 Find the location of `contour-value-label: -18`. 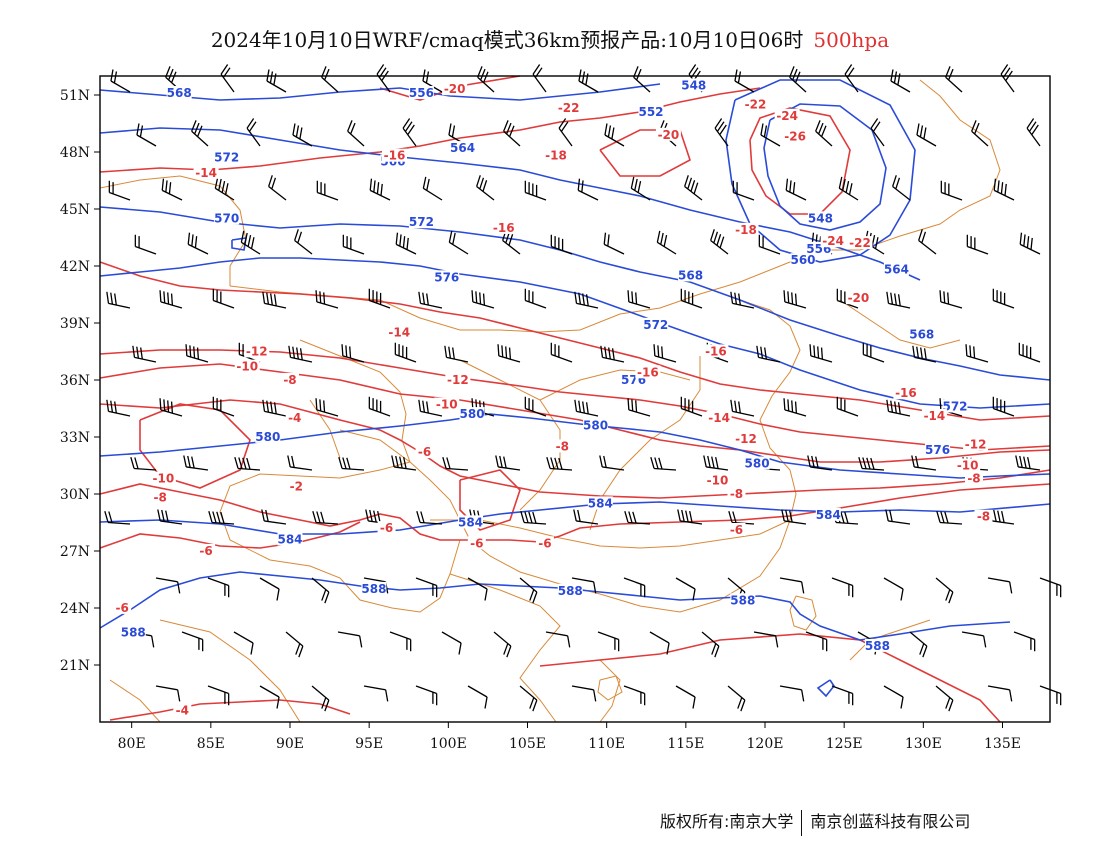

contour-value-label: -18 is located at coordinates (746, 230).